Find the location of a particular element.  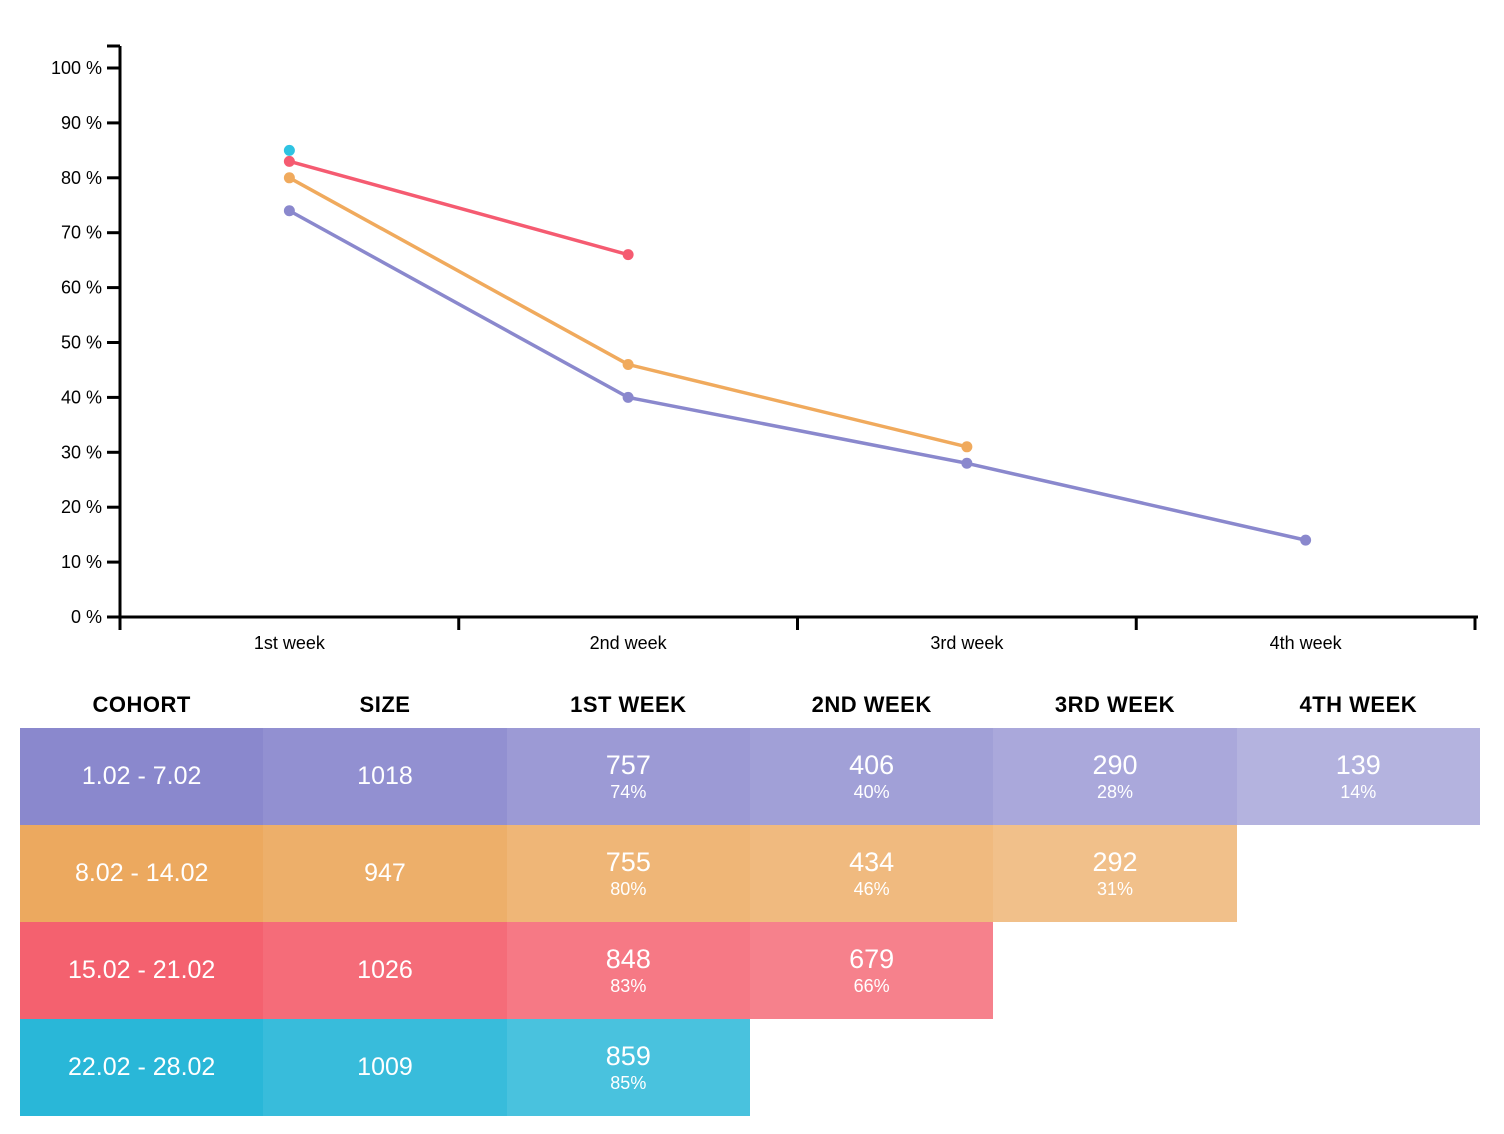

cohort-cell: 1.02 - 7.02 is located at coordinates (142, 776).